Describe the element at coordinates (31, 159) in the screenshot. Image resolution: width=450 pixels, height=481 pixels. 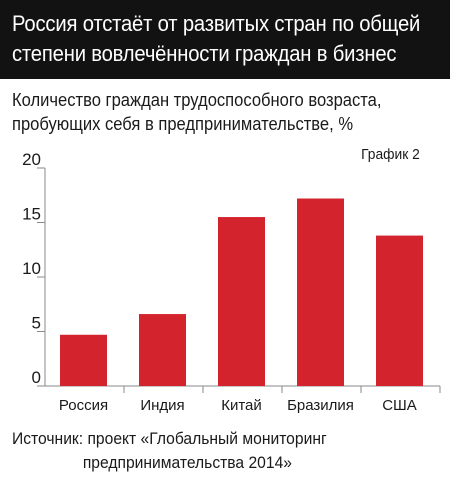
I see `y-tick-label: 20` at that location.